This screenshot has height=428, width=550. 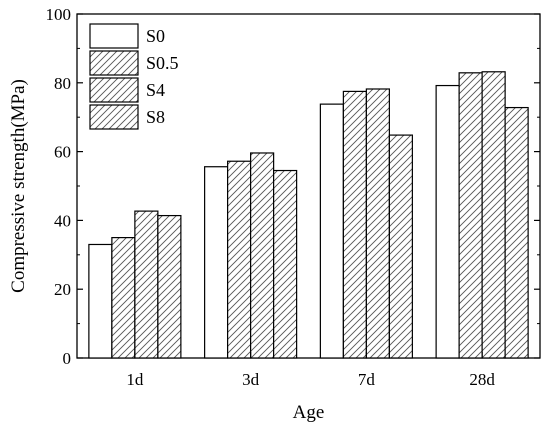 I want to click on legend: S0 S0.5 S4 S8, so click(x=134, y=76).